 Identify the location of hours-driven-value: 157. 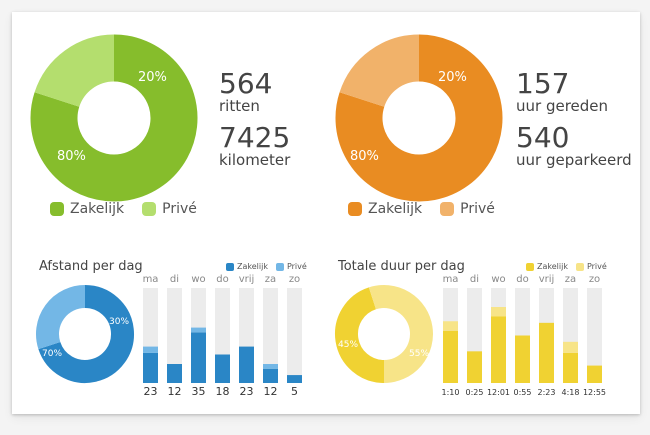
(543, 83).